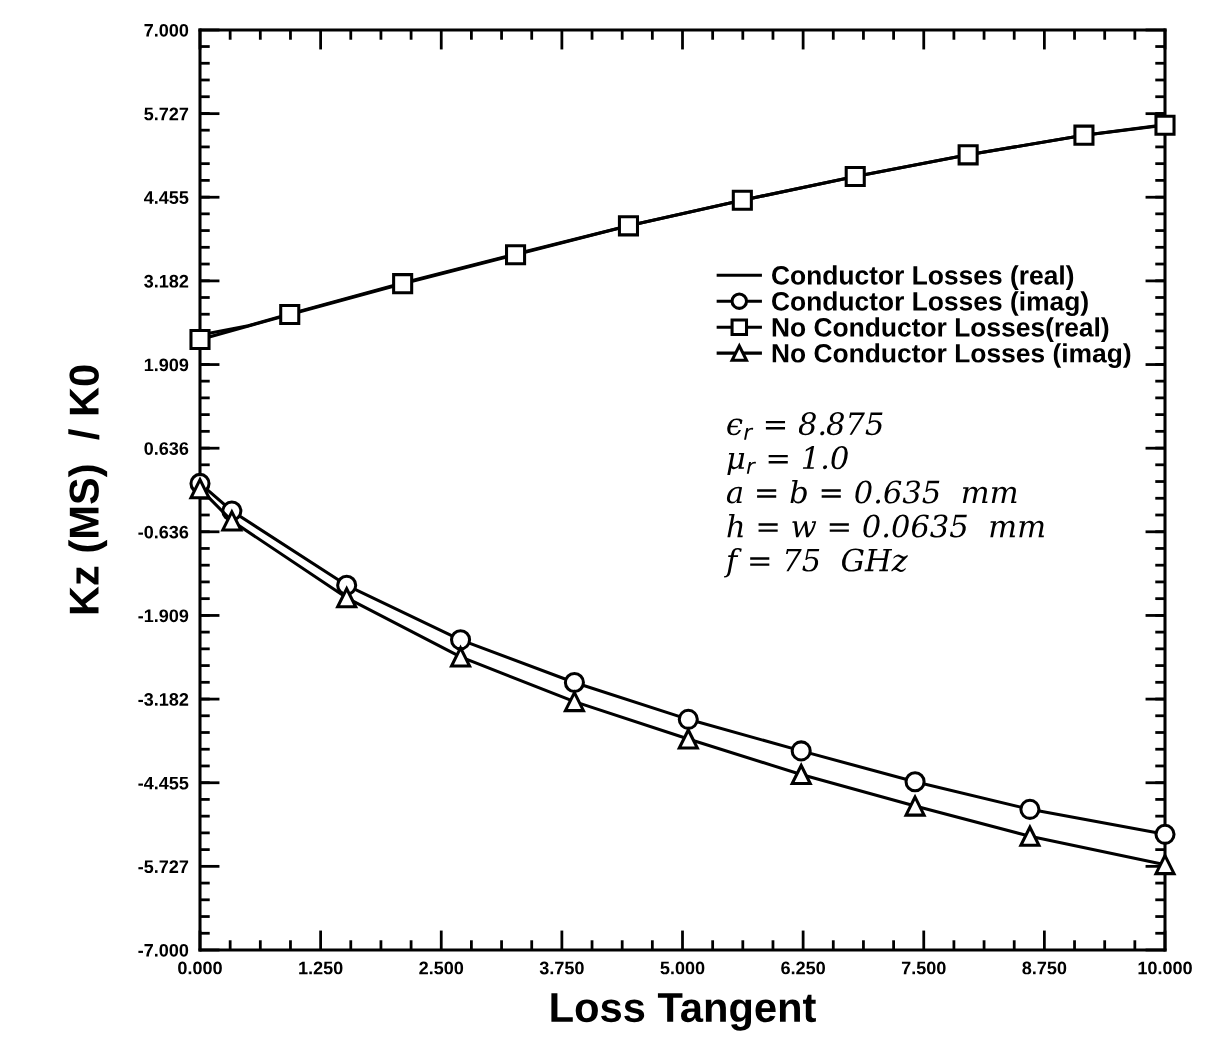 The image size is (1207, 1052). What do you see at coordinates (930, 303) in the screenshot?
I see `legend-label: Conductor Losses (imag)` at bounding box center [930, 303].